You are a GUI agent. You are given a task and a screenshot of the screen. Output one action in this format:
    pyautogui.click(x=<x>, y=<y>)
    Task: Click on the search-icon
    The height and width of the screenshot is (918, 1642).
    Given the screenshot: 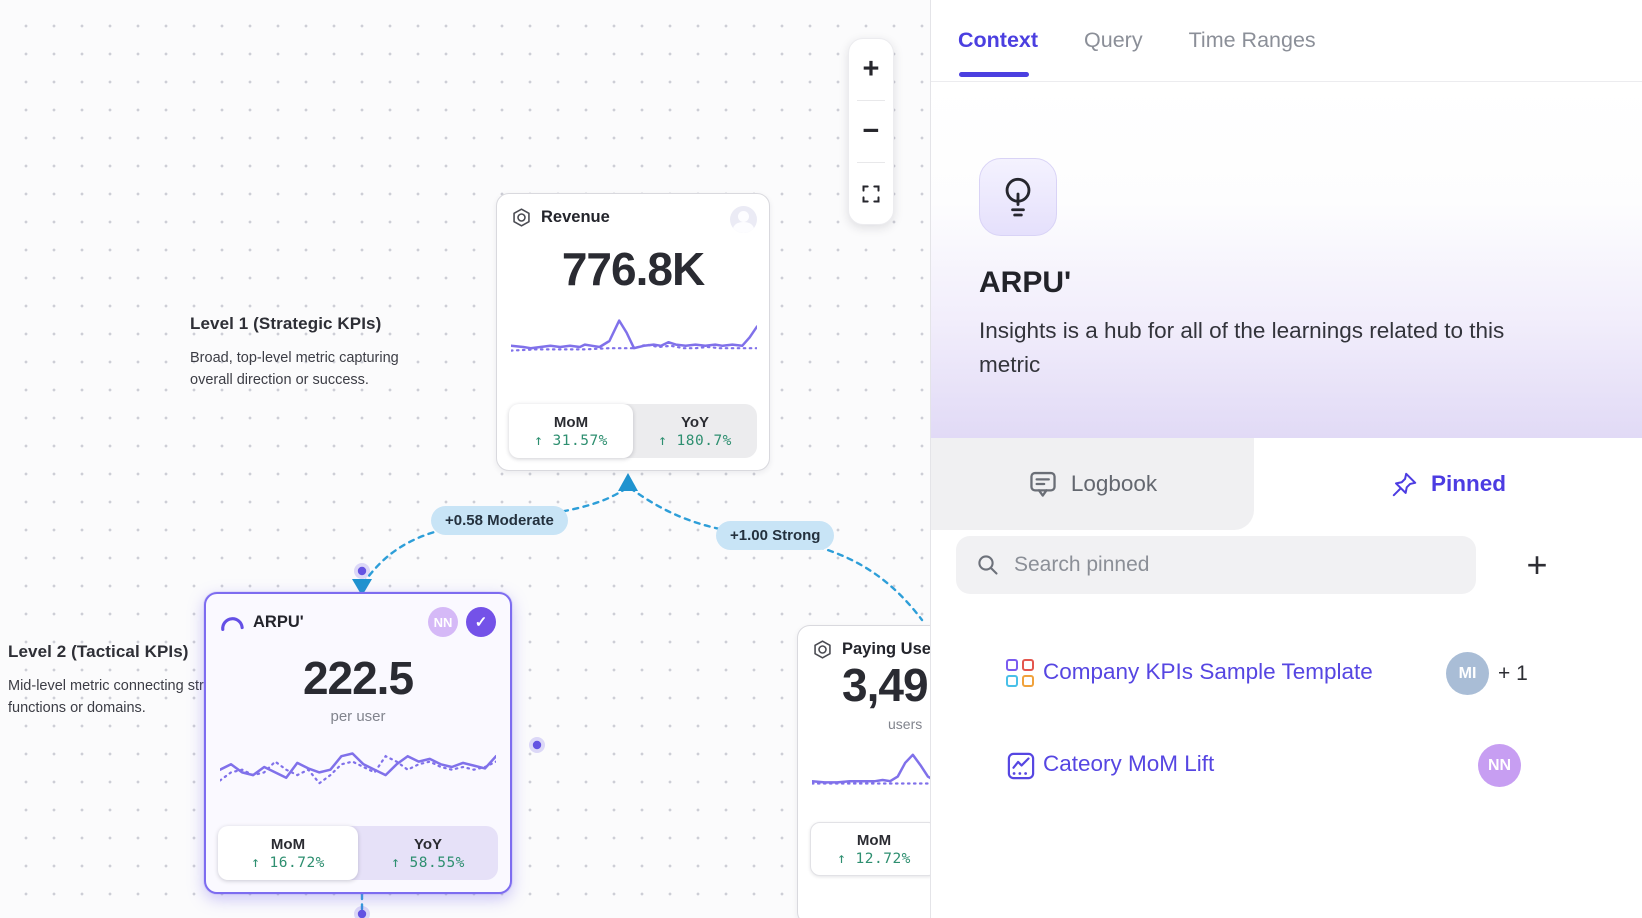 What is the action you would take?
    pyautogui.click(x=988, y=565)
    